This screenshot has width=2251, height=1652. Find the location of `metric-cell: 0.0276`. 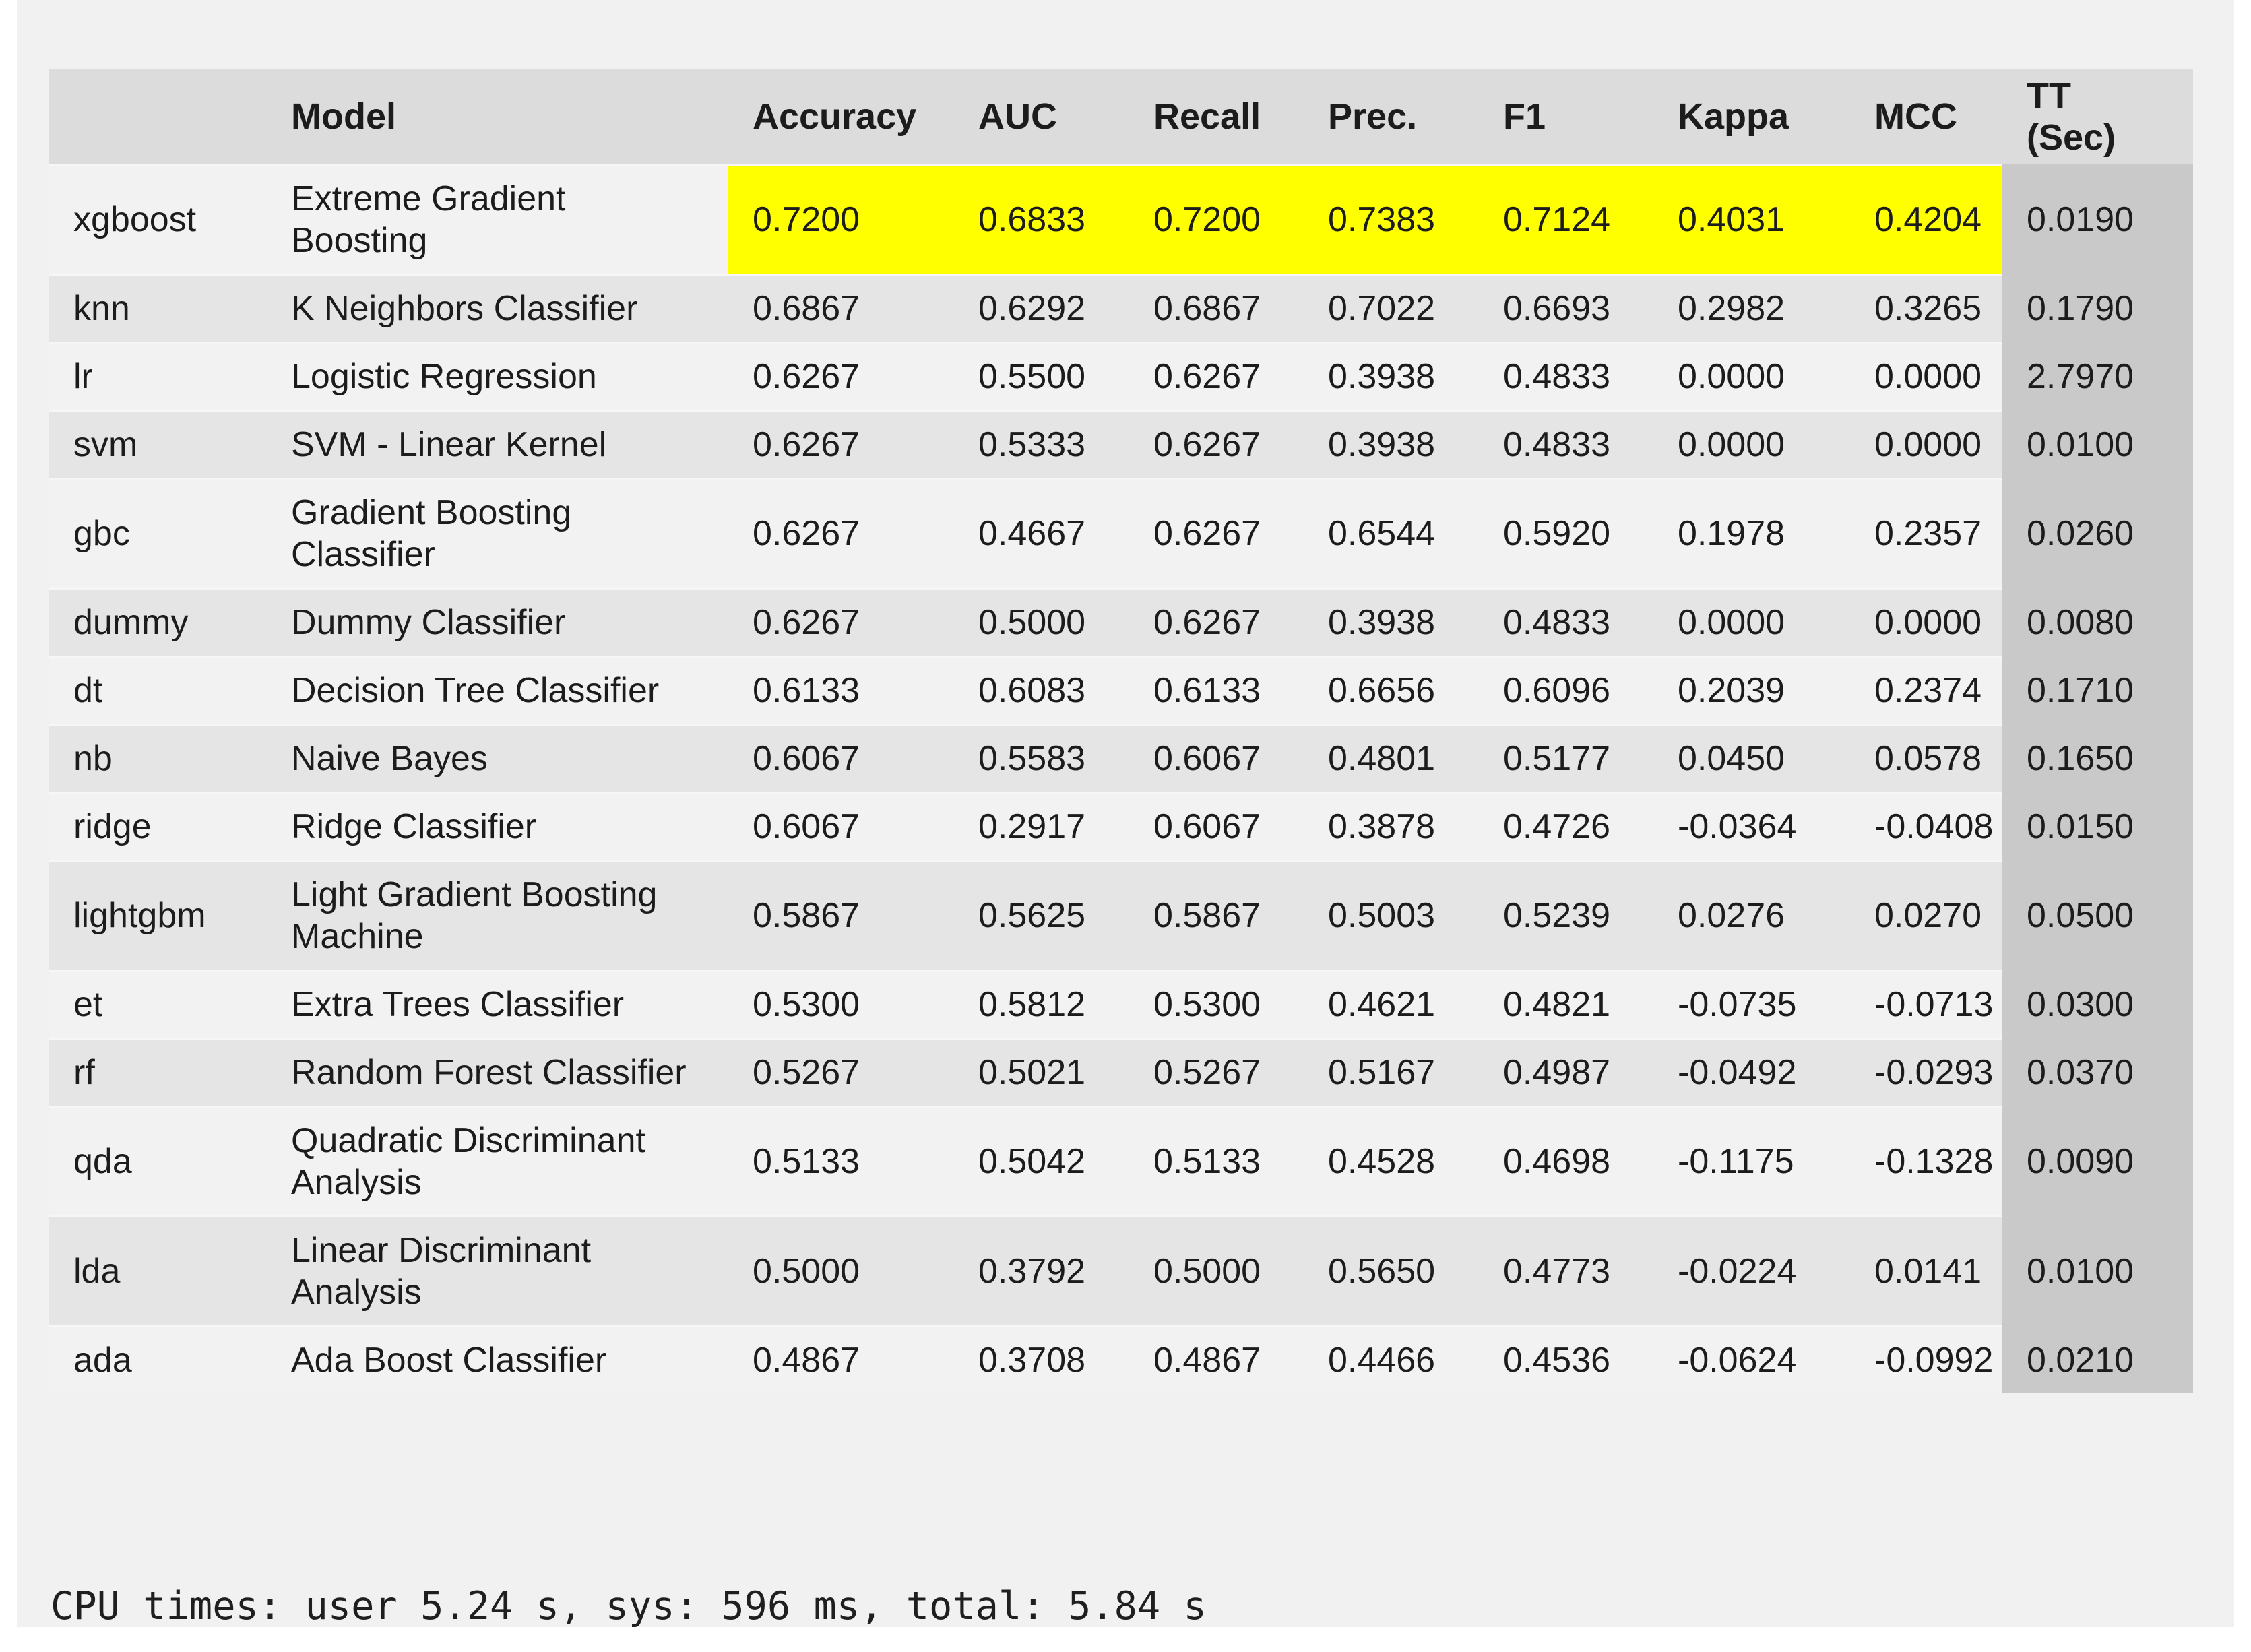

metric-cell: 0.0276 is located at coordinates (1751, 915).